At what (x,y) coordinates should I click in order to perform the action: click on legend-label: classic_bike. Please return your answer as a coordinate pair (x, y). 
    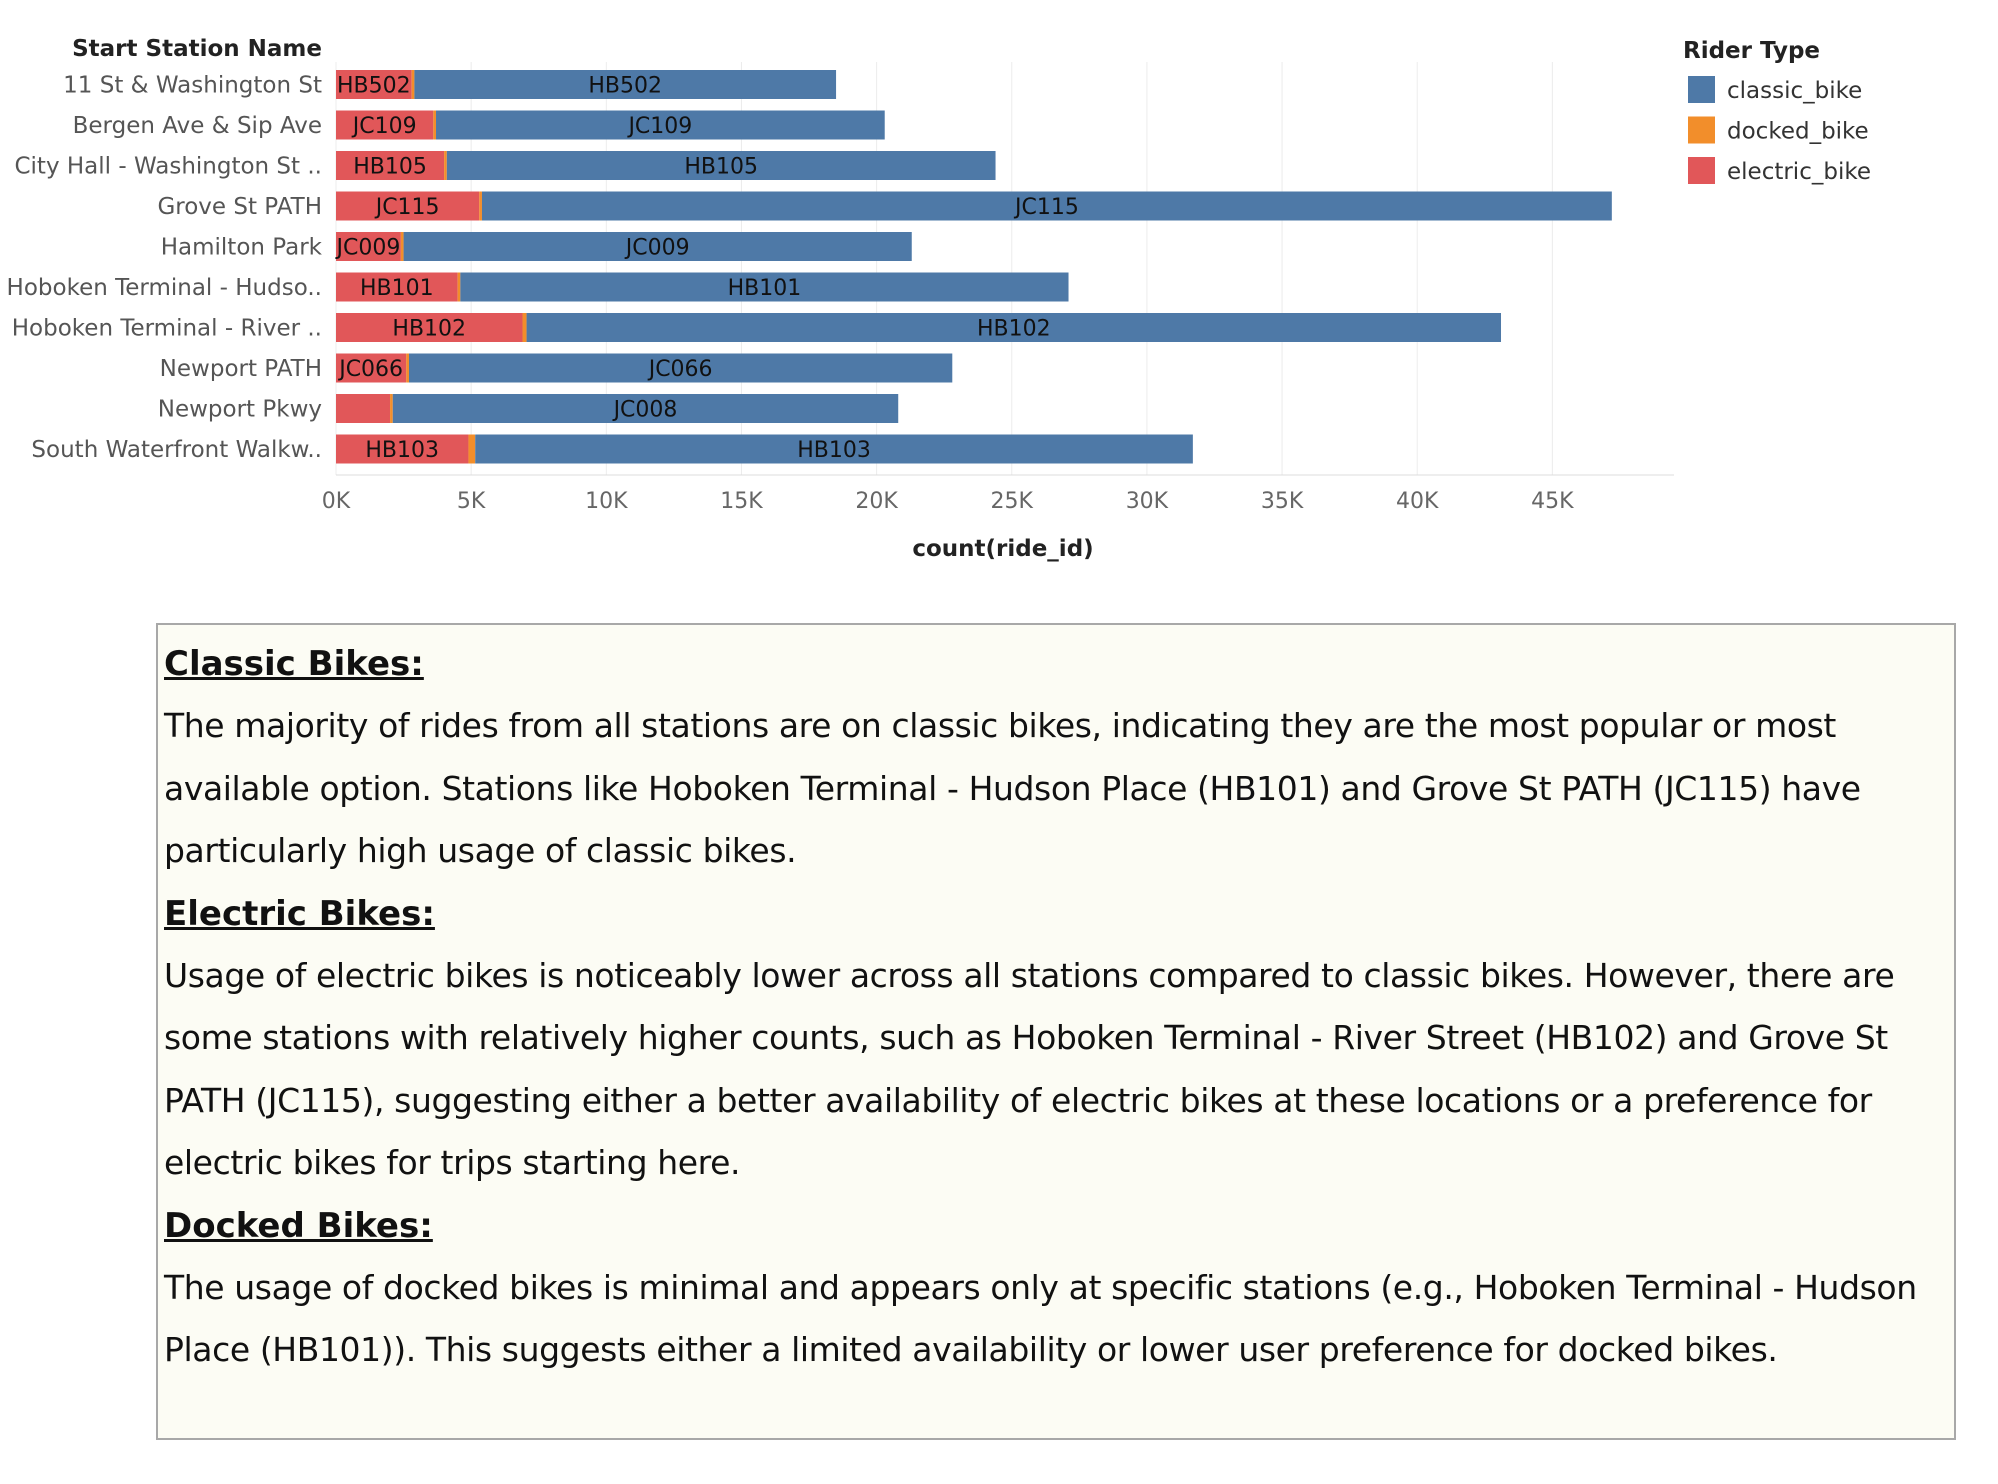
    Looking at the image, I should click on (1794, 91).